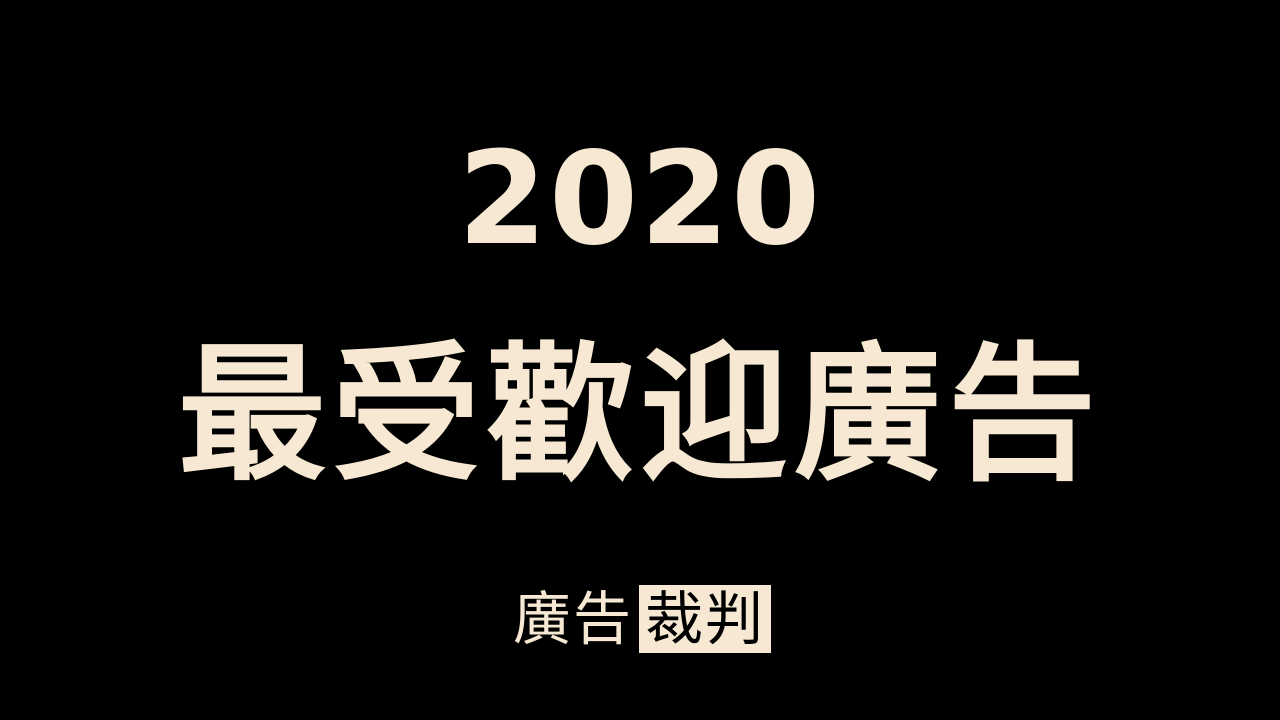 The height and width of the screenshot is (720, 1280). I want to click on brand-logo: 廣告 裁判, so click(640, 619).